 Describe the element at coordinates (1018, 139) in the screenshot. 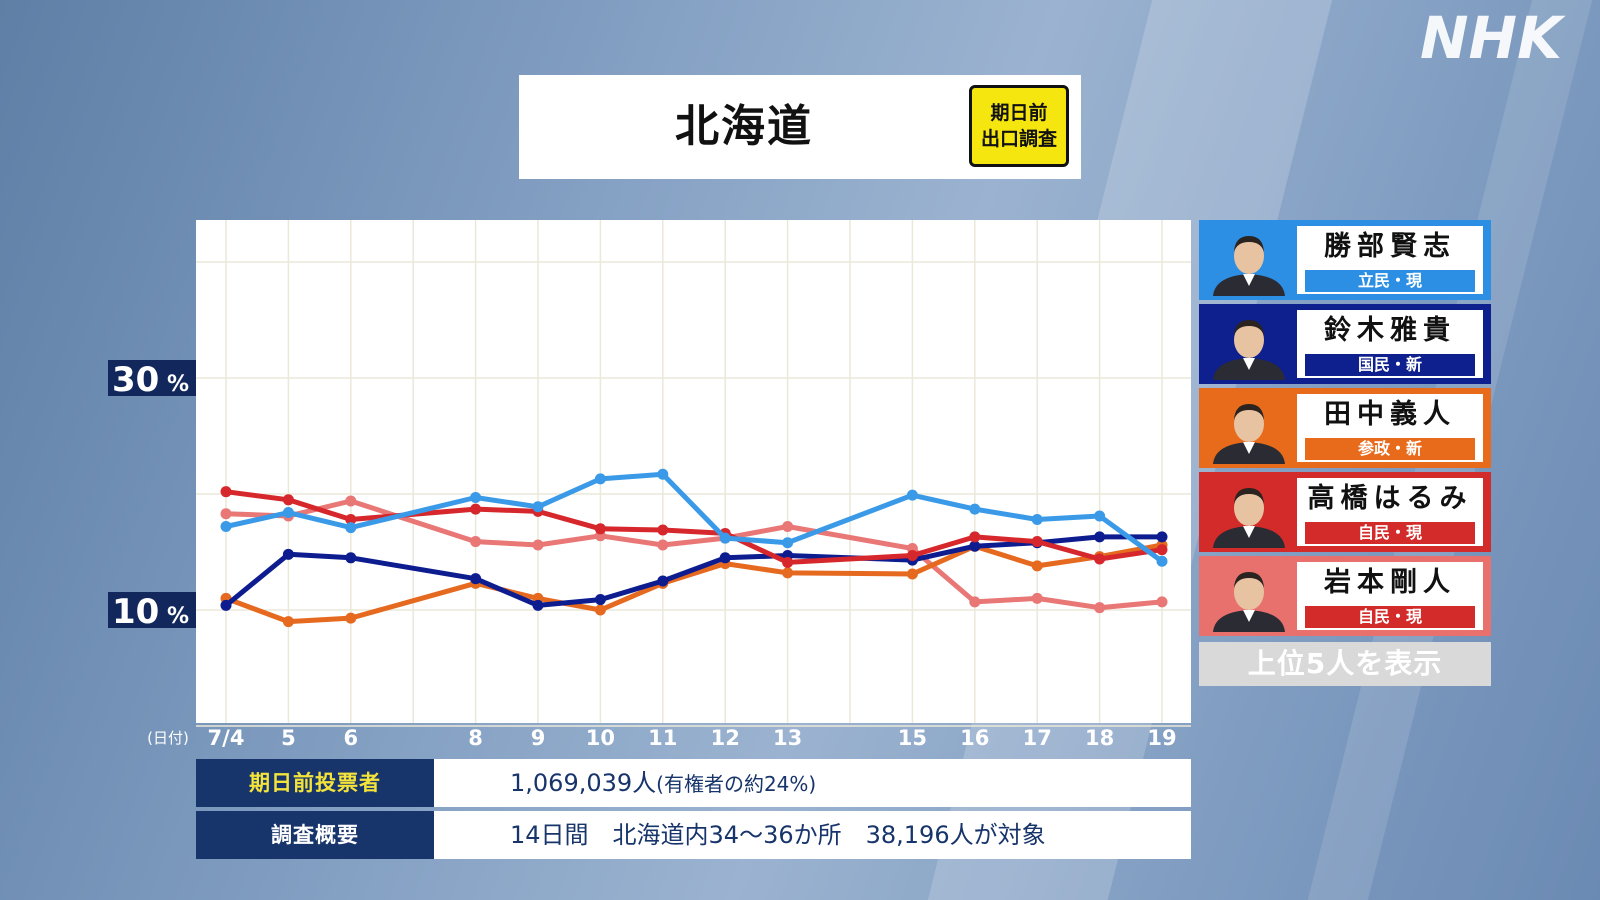

I see `badge-line2: 出口調査` at that location.